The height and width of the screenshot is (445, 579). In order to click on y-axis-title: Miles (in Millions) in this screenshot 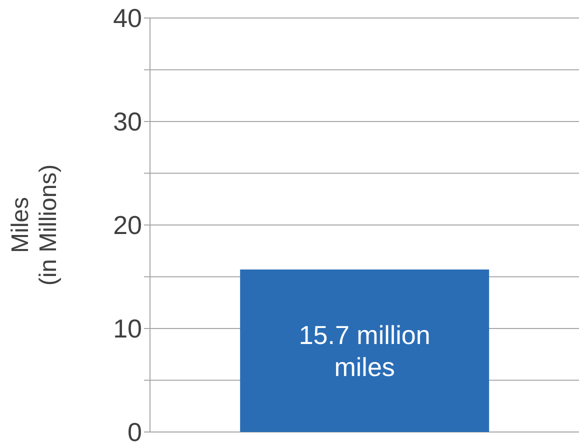, I will do `click(34, 225)`.